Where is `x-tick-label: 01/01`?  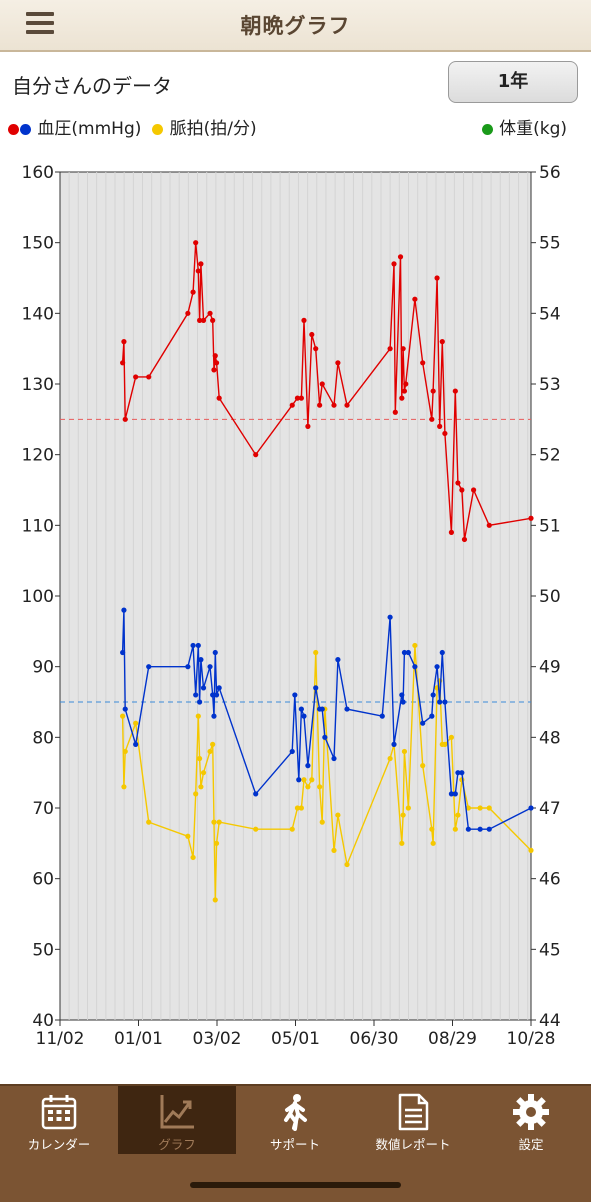
x-tick-label: 01/01 is located at coordinates (138, 1039).